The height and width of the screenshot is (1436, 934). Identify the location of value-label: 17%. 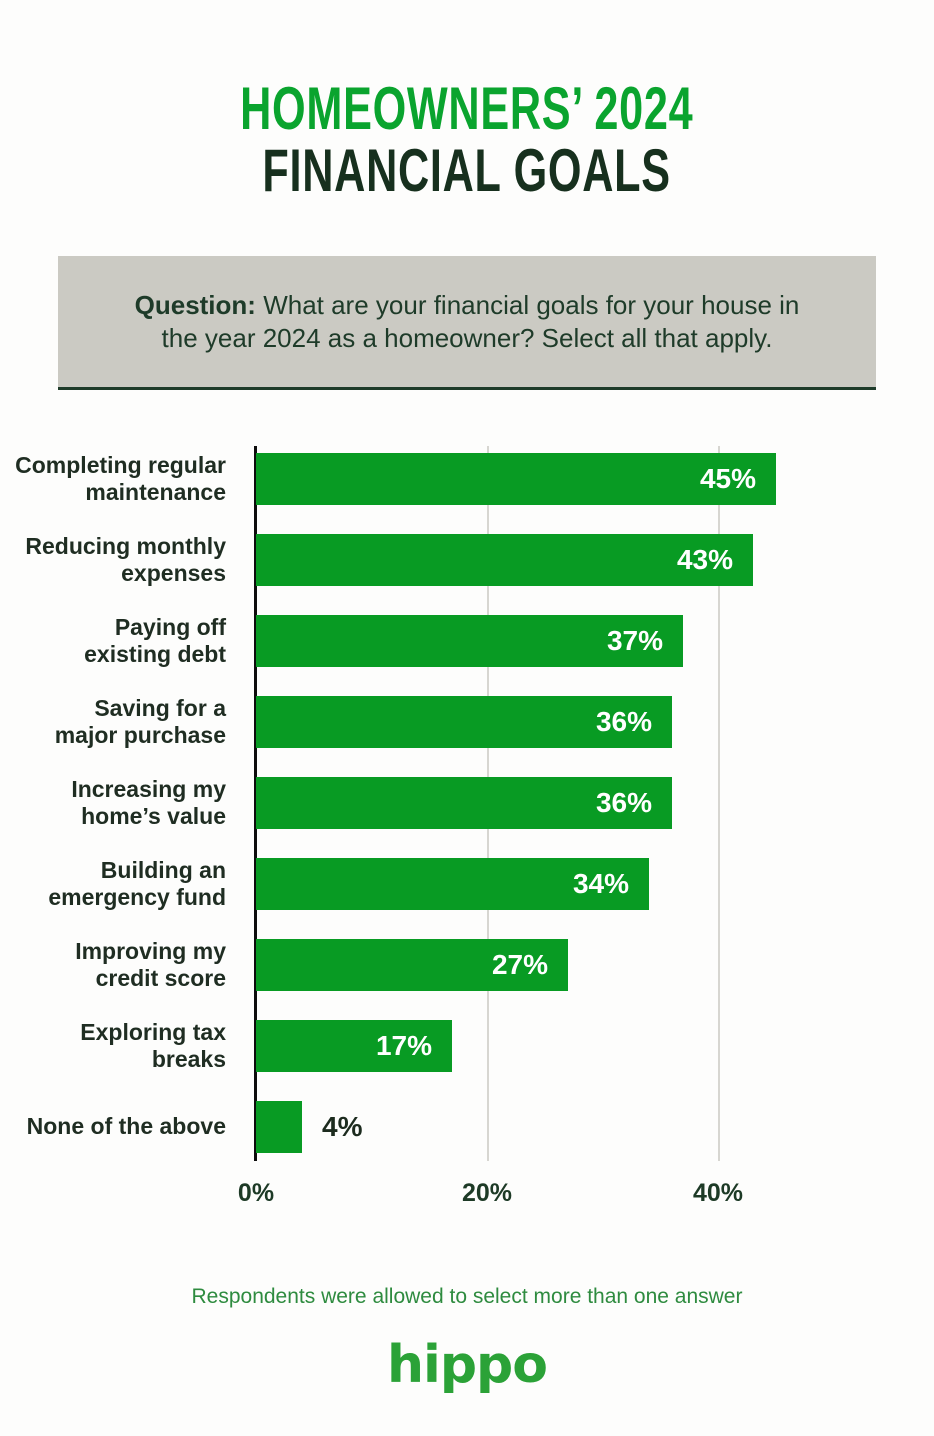
(403, 1045).